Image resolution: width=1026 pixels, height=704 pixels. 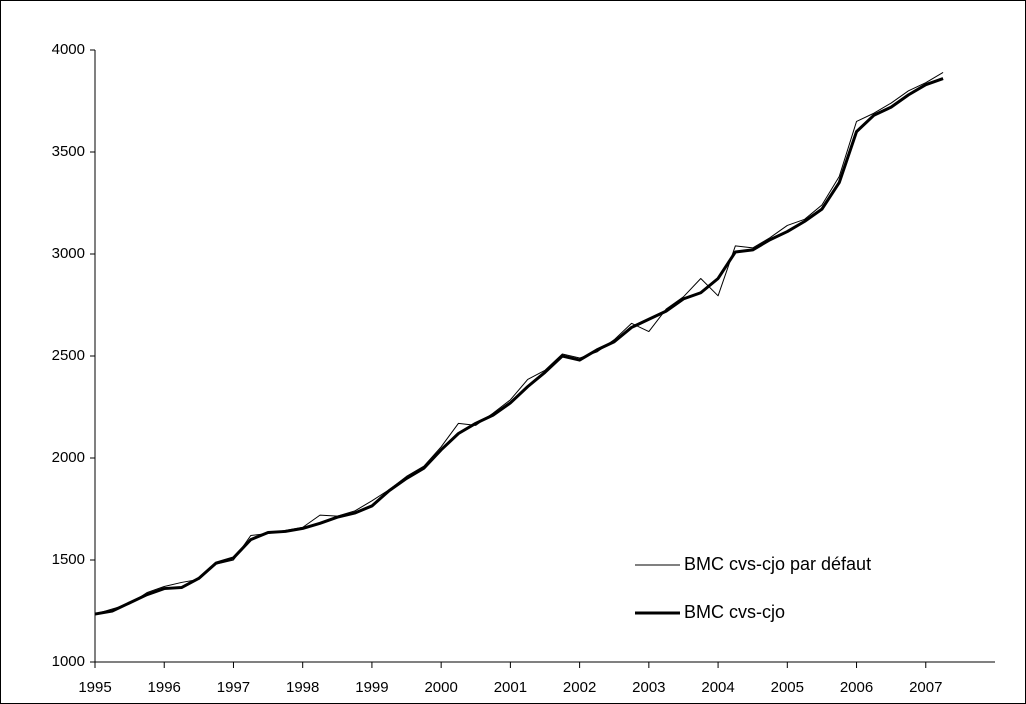 I want to click on y-tick-label: 2500, so click(x=68, y=355).